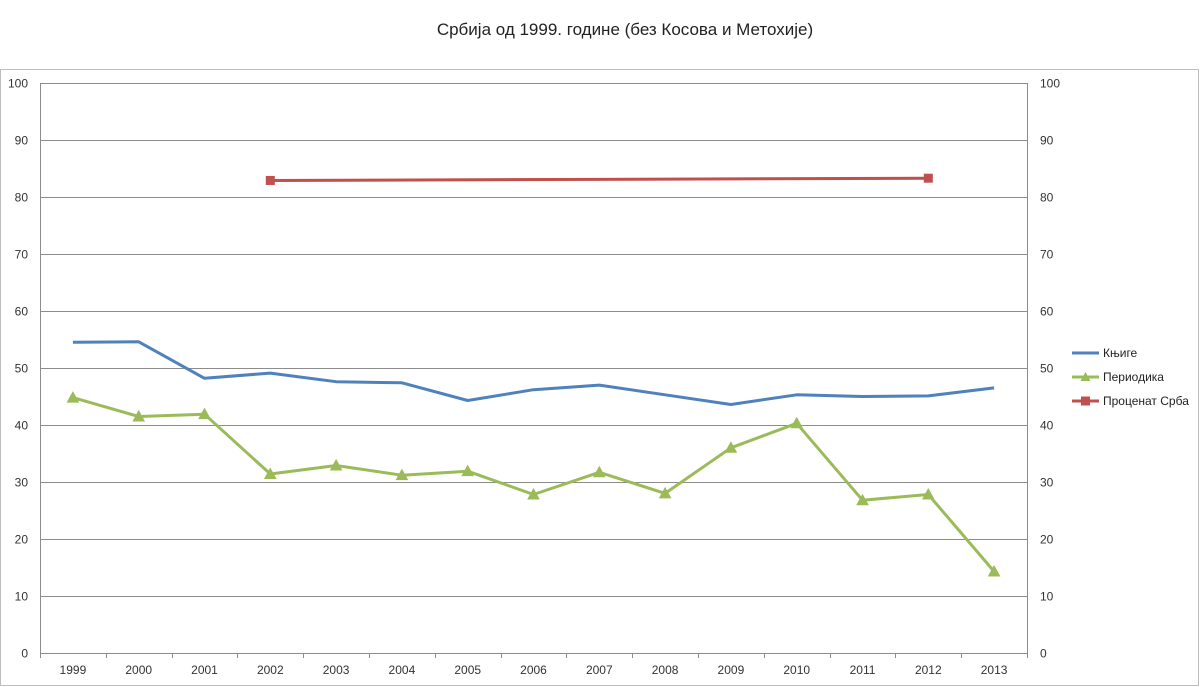  Describe the element at coordinates (22, 141) in the screenshot. I see `y-tick-label-left: 90` at that location.